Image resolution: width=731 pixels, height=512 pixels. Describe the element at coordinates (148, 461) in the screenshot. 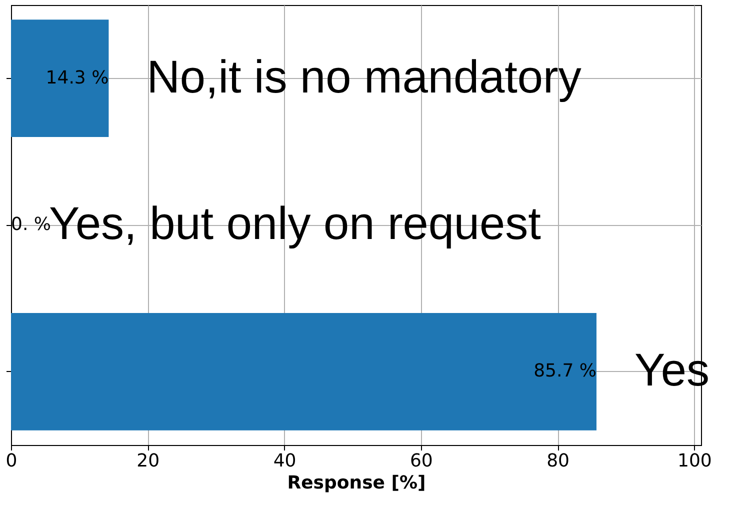

I see `x-tick-label: 20` at that location.